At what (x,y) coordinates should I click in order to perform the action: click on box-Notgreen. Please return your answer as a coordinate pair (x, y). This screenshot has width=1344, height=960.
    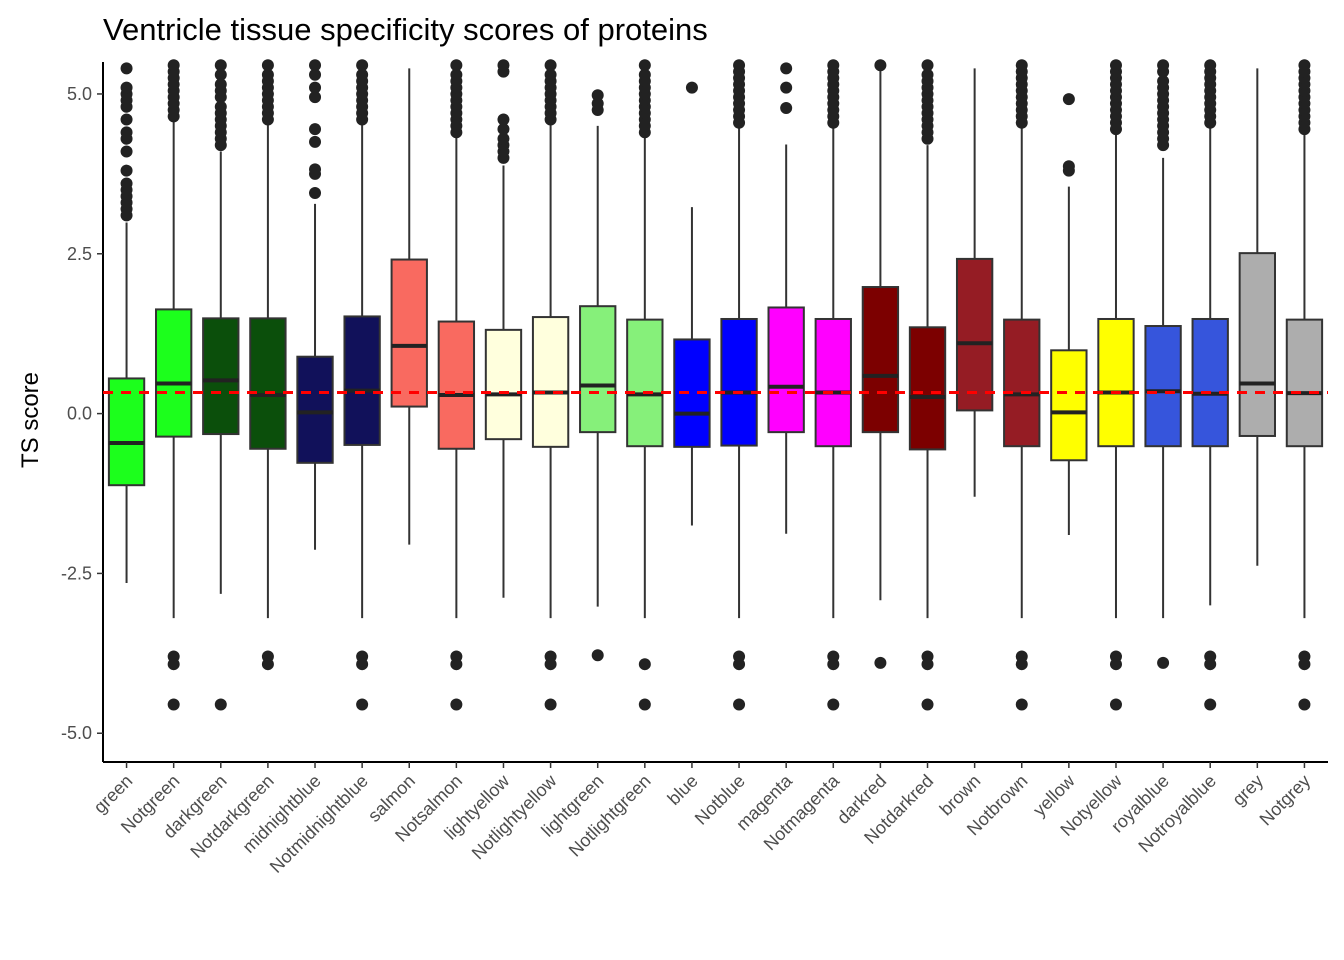
    Looking at the image, I should click on (174, 373).